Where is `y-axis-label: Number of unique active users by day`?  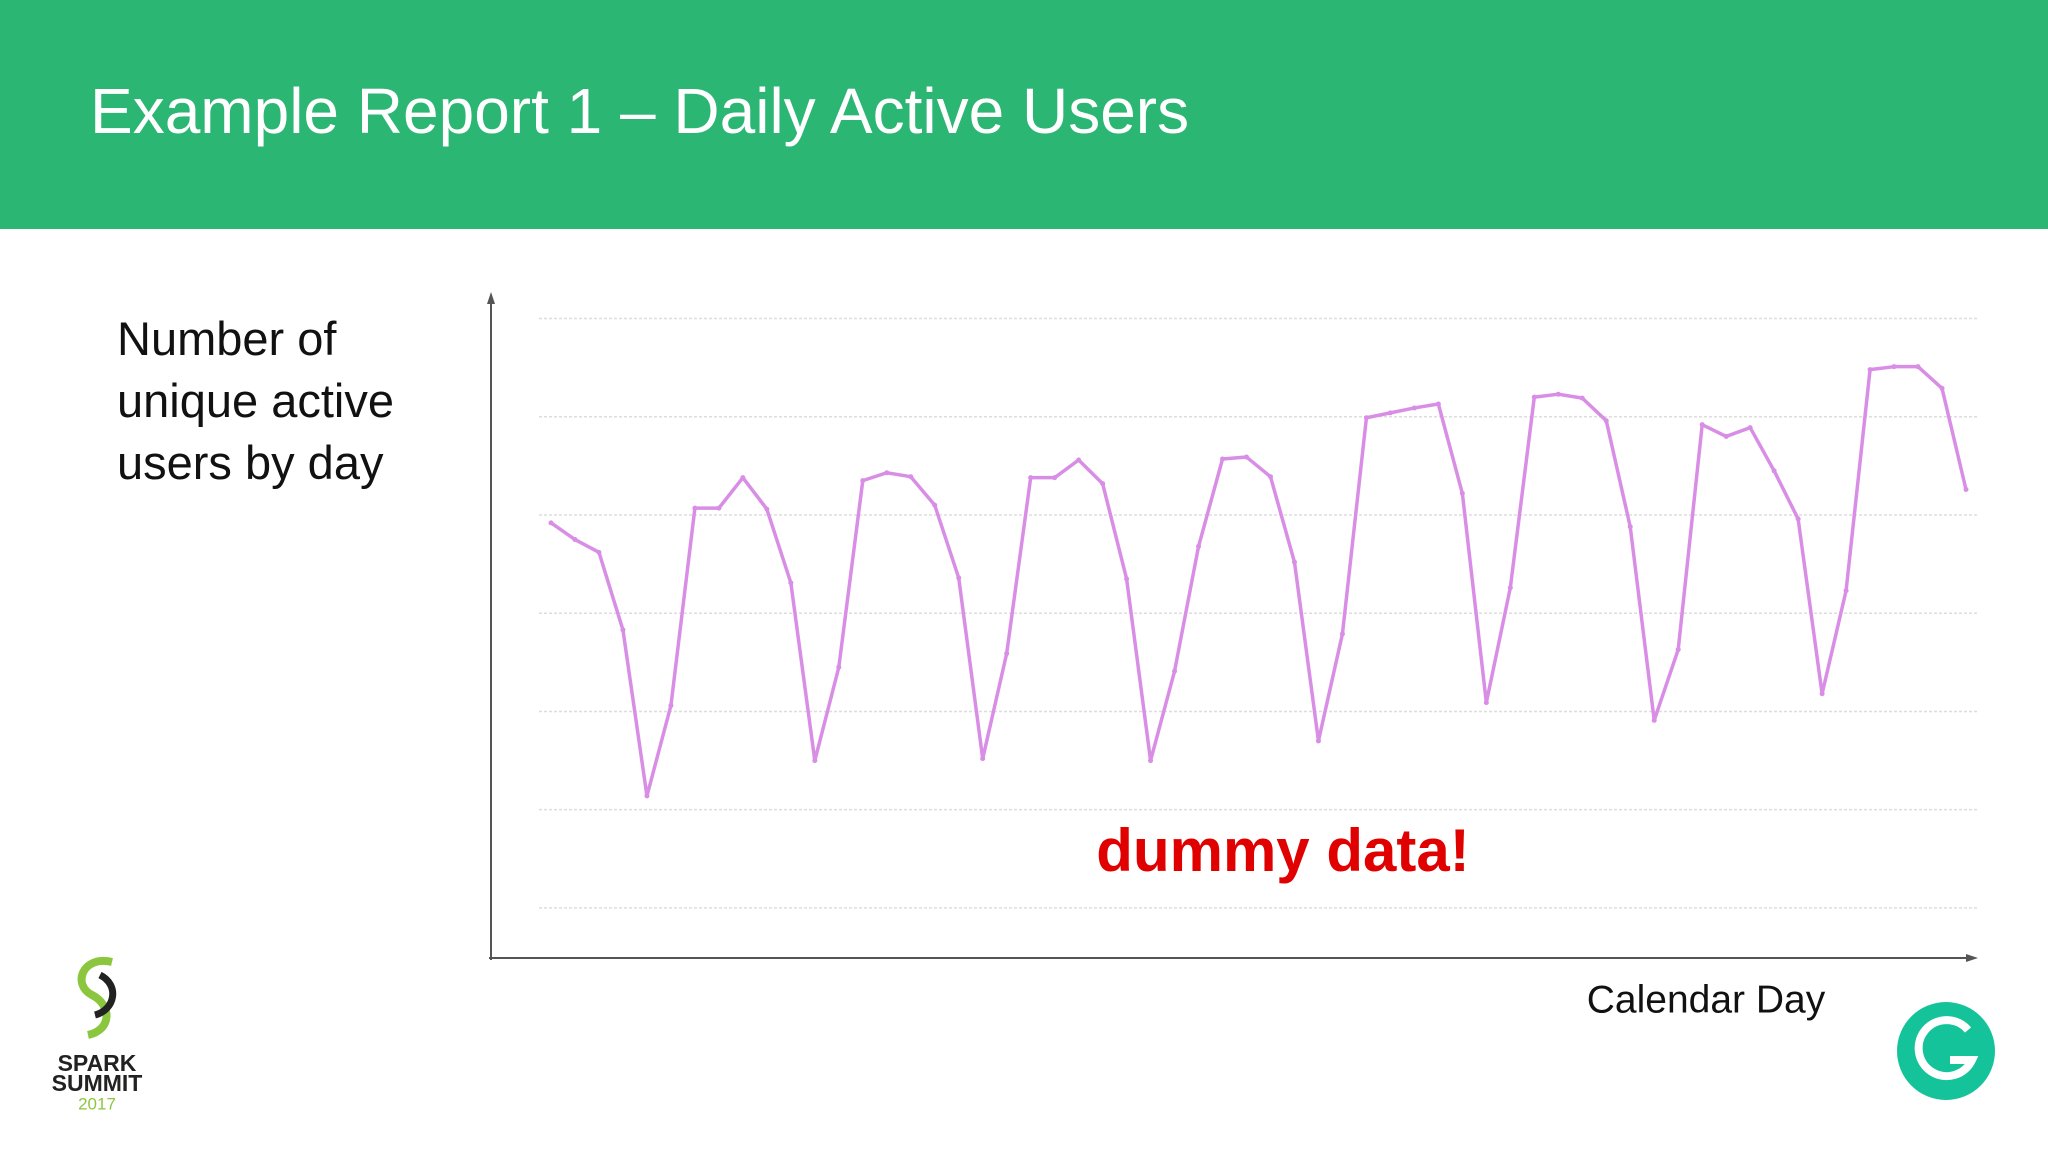 y-axis-label: Number of unique active users by day is located at coordinates (255, 400).